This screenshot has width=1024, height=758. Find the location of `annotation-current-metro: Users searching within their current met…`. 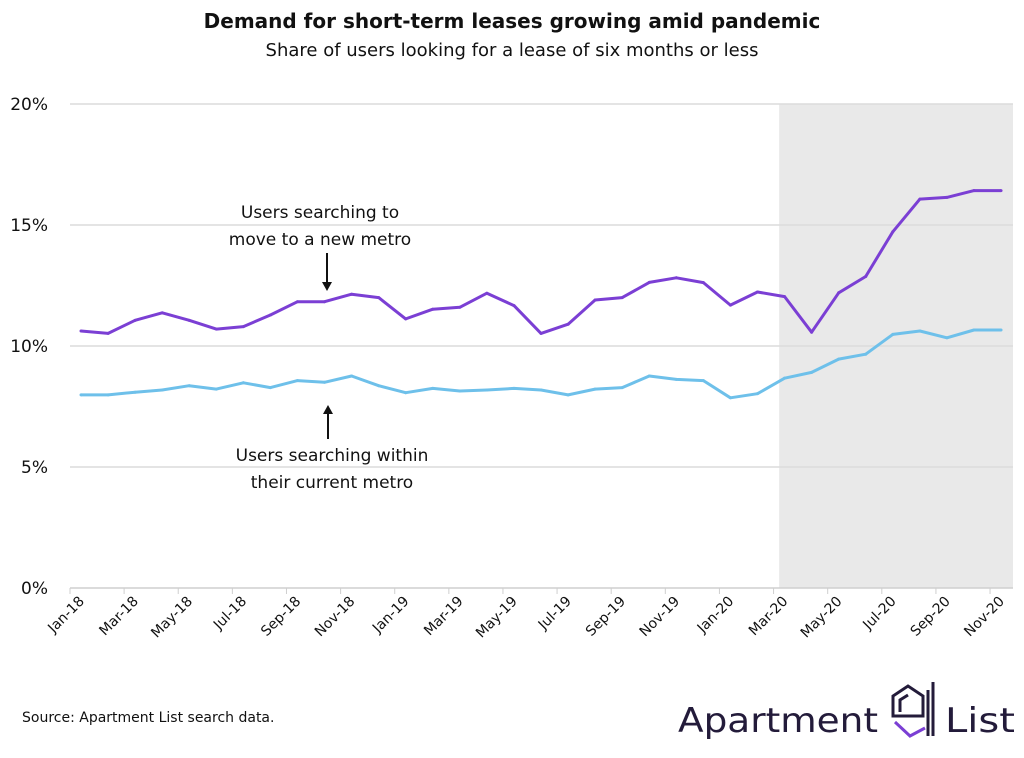

annotation-current-metro: Users searching within their current met… is located at coordinates (332, 449).